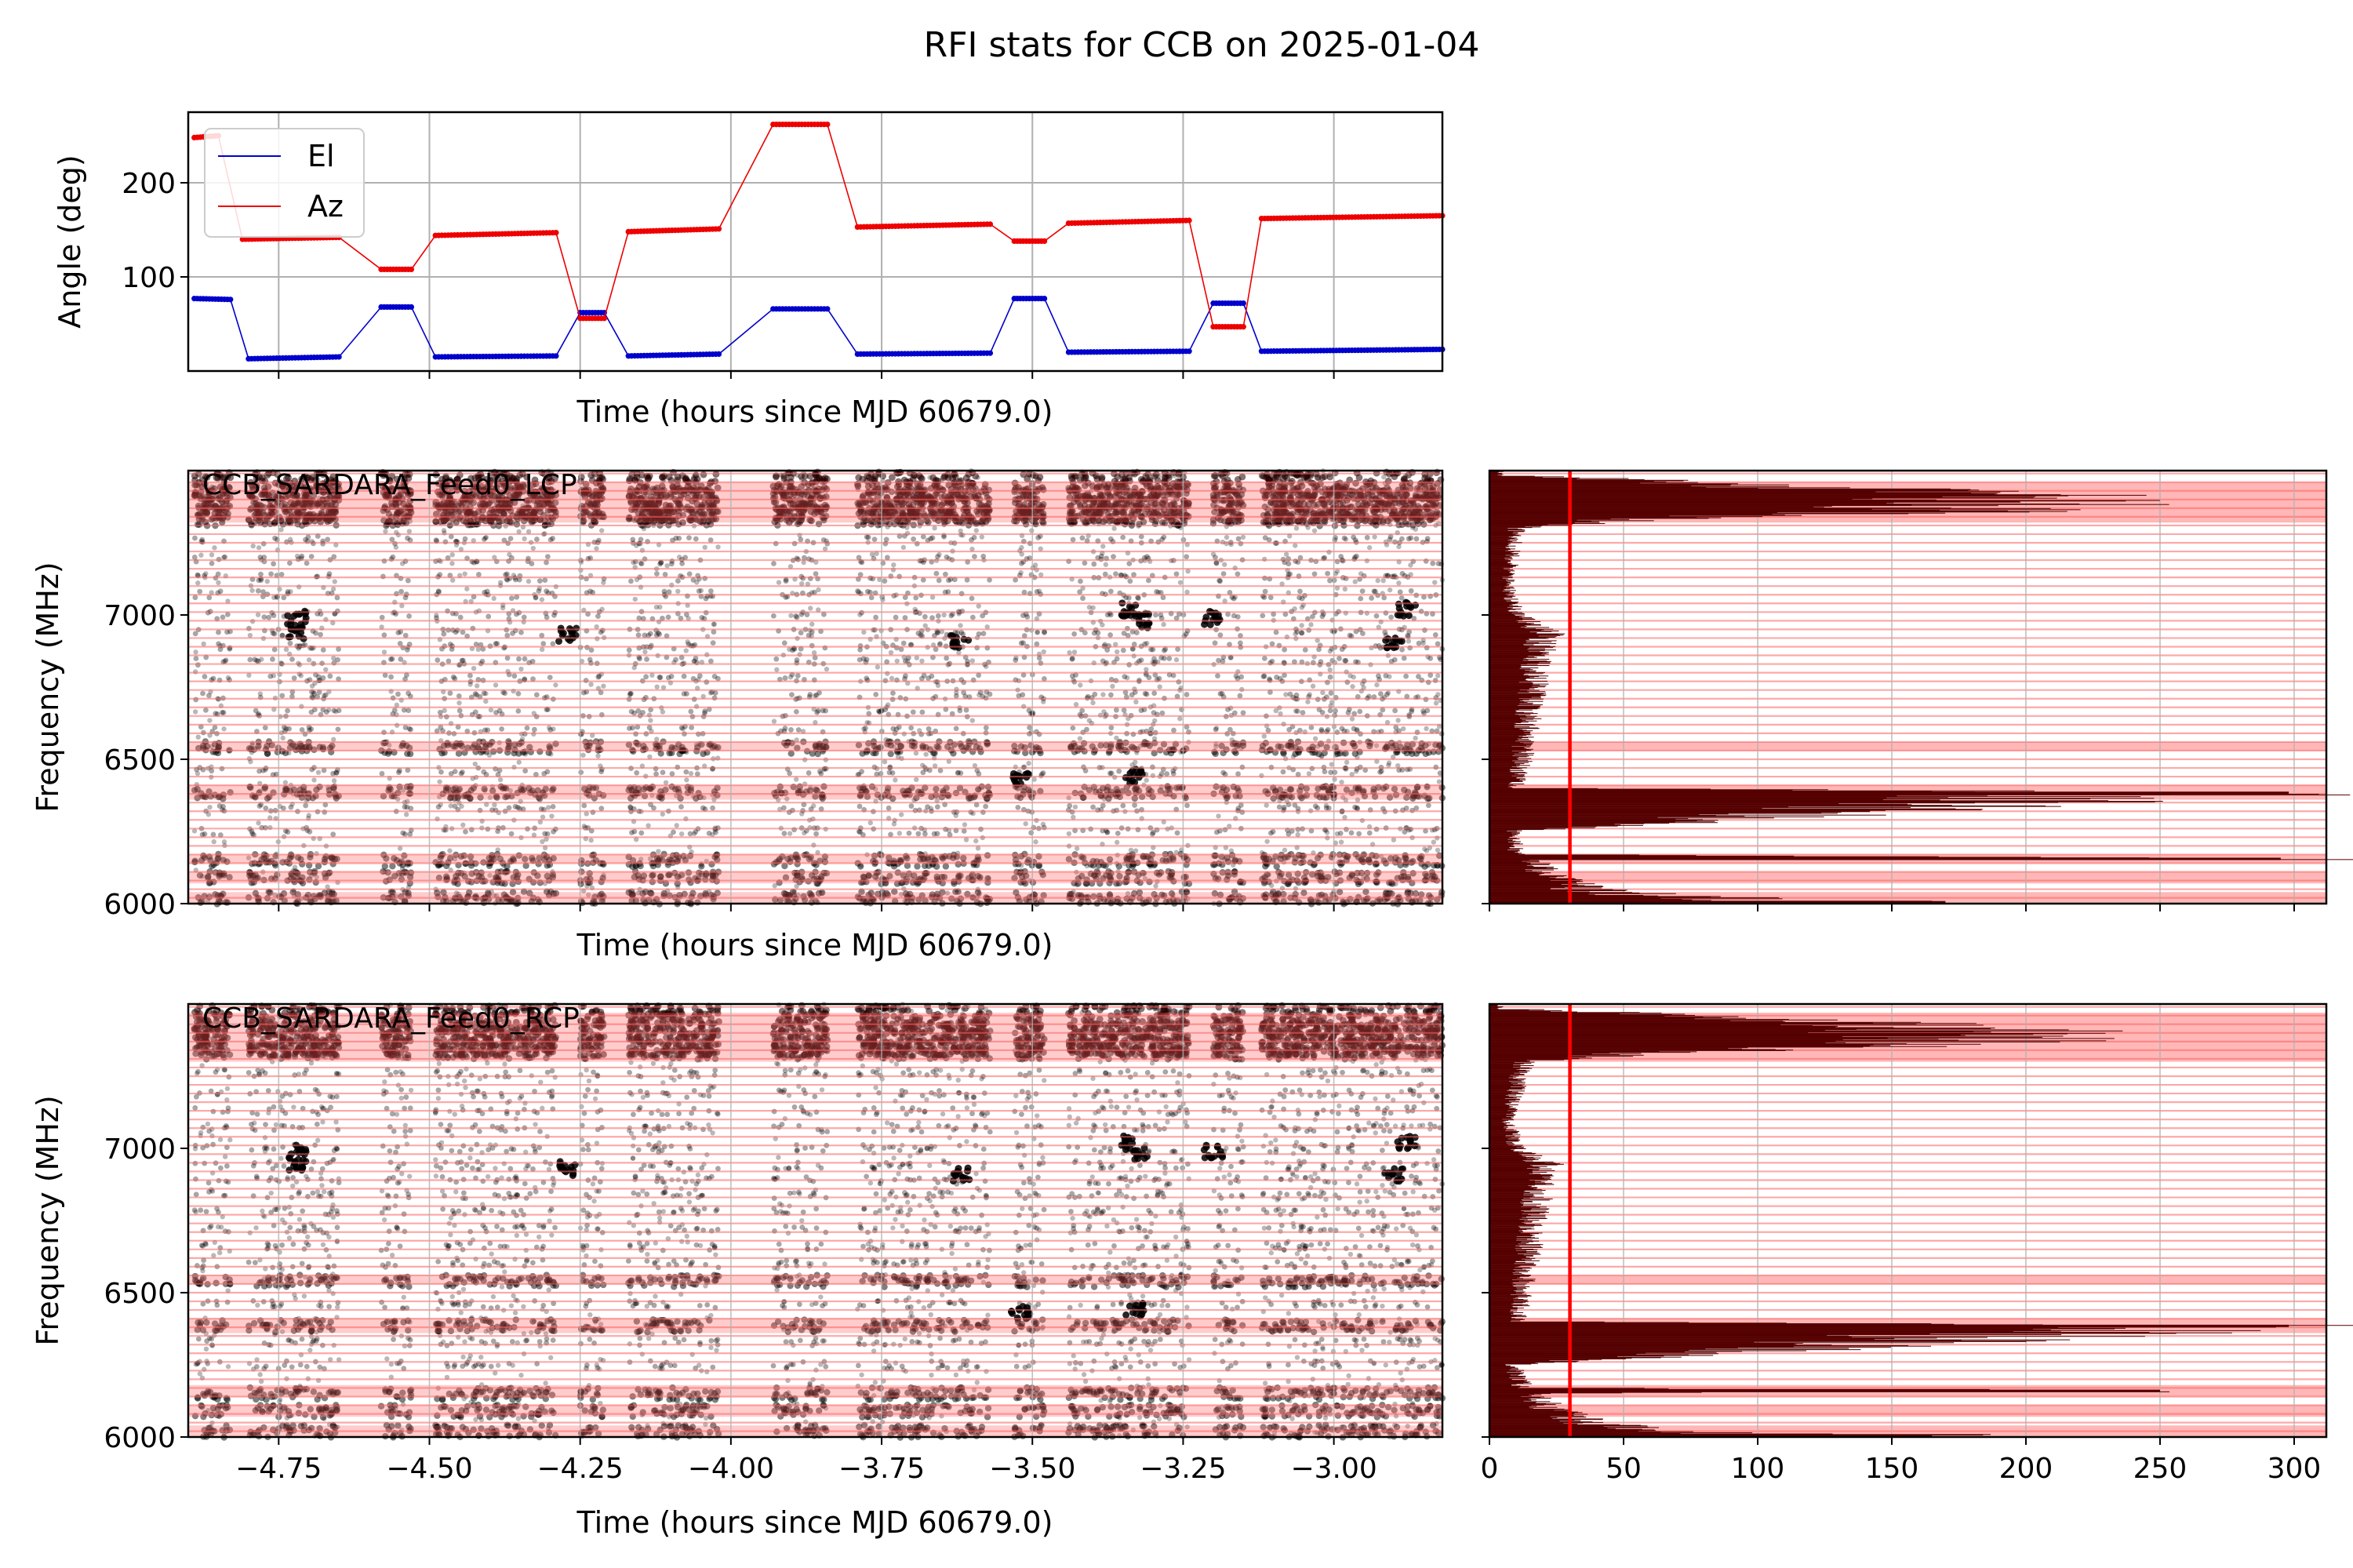  Describe the element at coordinates (149, 278) in the screenshot. I see `pointing-ytick-label: 100` at that location.